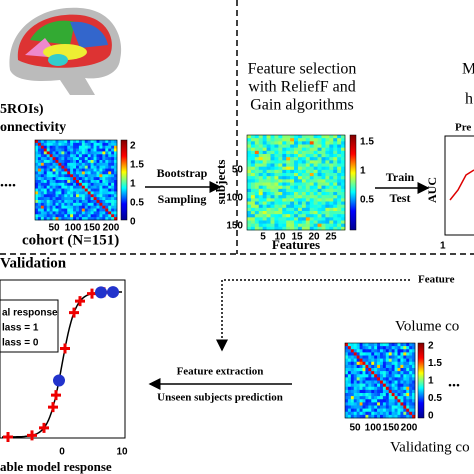 Image resolution: width=474 pixels, height=474 pixels. Describe the element at coordinates (436, 280) in the screenshot. I see `label: Feature` at that location.